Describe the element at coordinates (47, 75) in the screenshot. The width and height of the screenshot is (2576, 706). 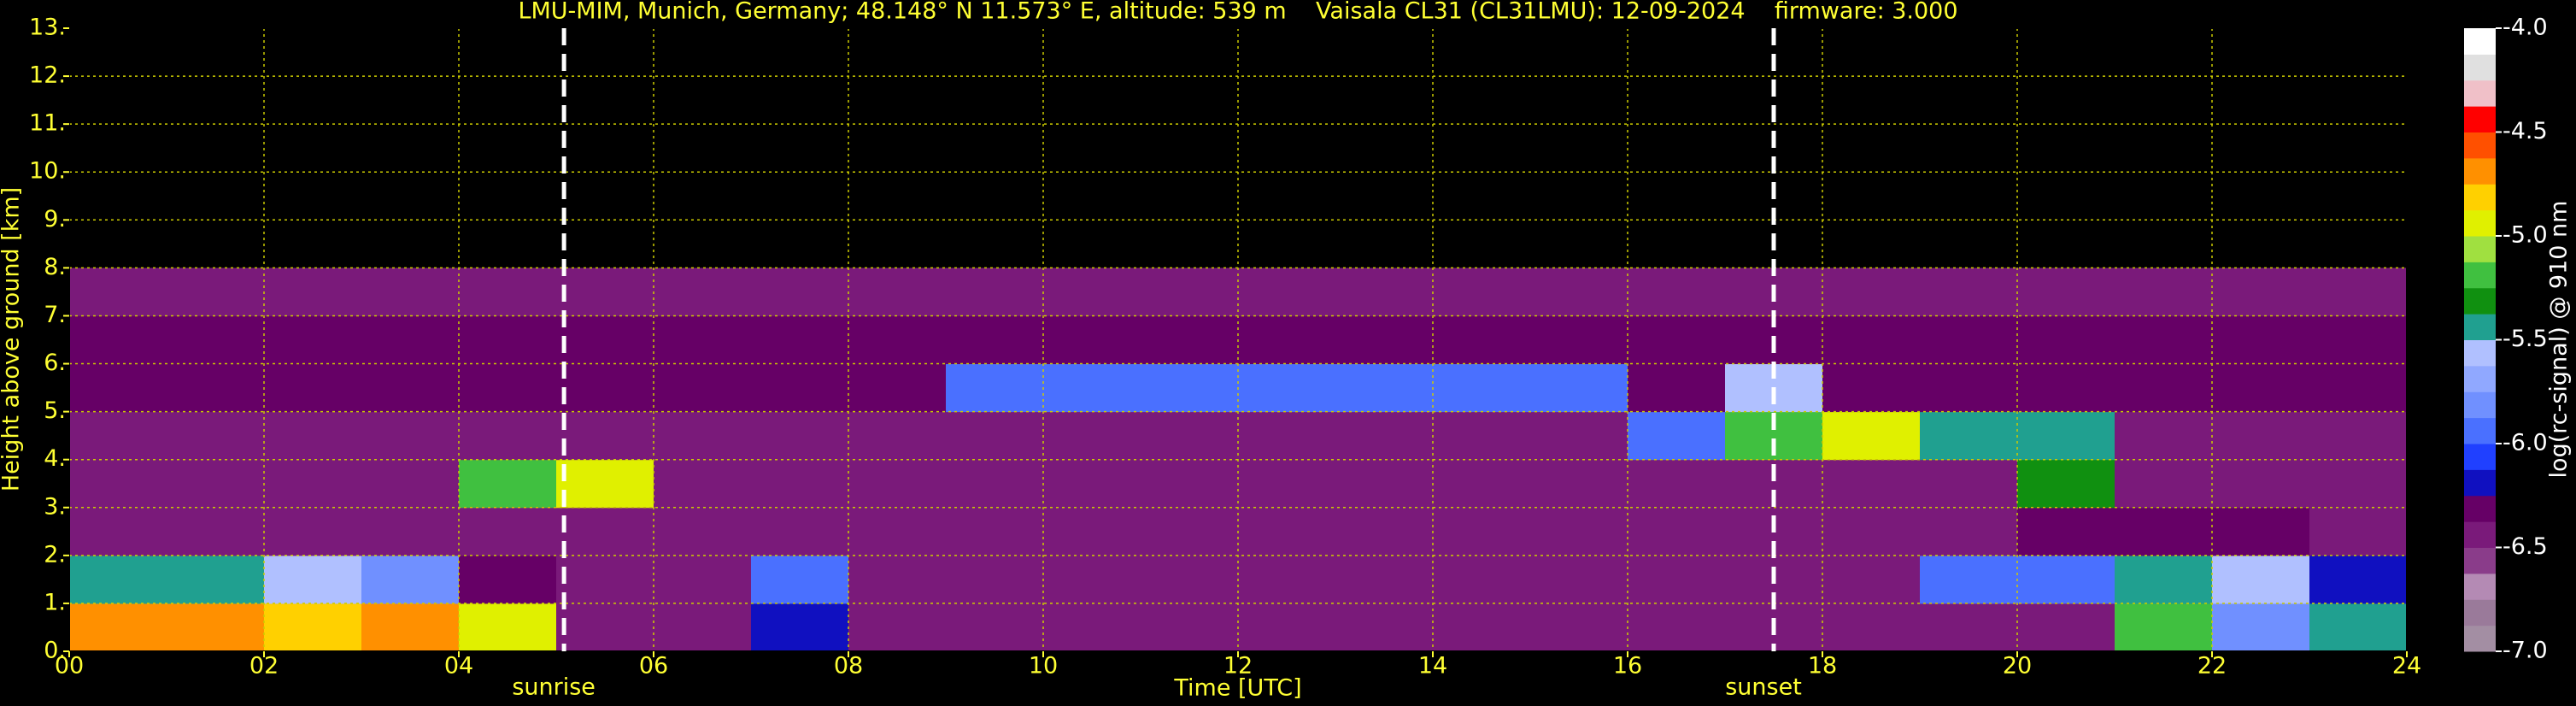
I see `y-tick-label: 12.` at that location.